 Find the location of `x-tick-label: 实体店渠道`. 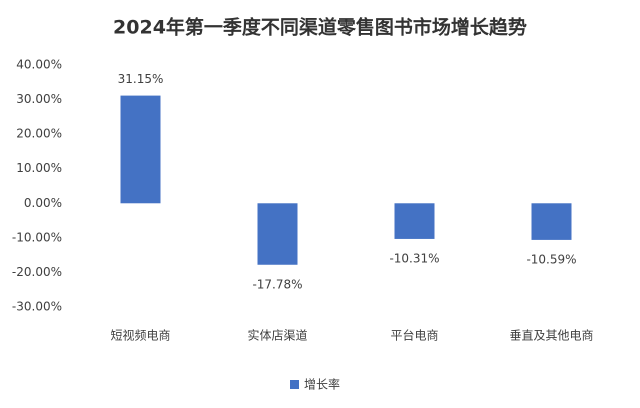

x-tick-label: 实体店渠道 is located at coordinates (277, 335).